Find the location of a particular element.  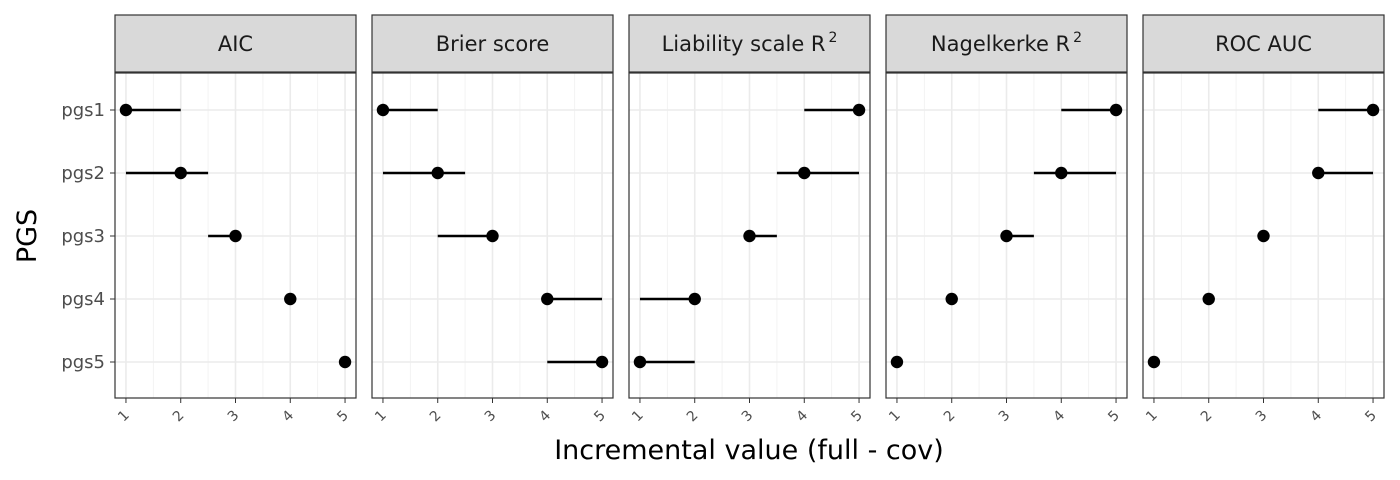

facet-strip-label: Brier score is located at coordinates (493, 44).